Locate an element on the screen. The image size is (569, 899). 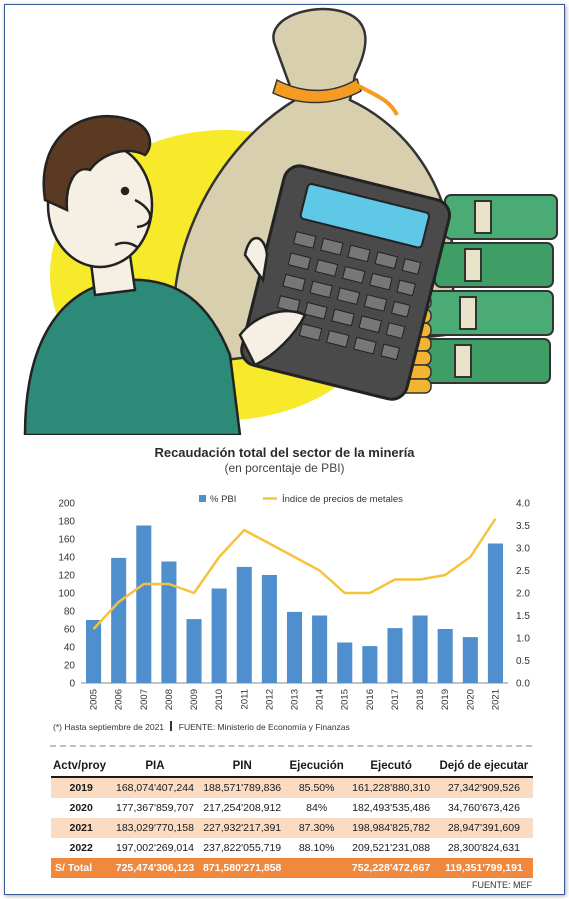
x-tick-label: 2011 is located at coordinates (244, 699).